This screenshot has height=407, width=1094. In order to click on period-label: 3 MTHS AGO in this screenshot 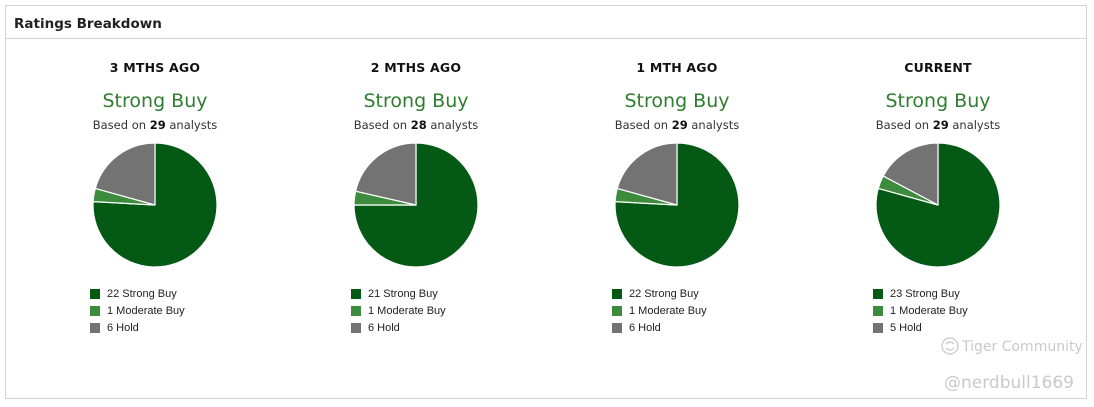, I will do `click(155, 67)`.